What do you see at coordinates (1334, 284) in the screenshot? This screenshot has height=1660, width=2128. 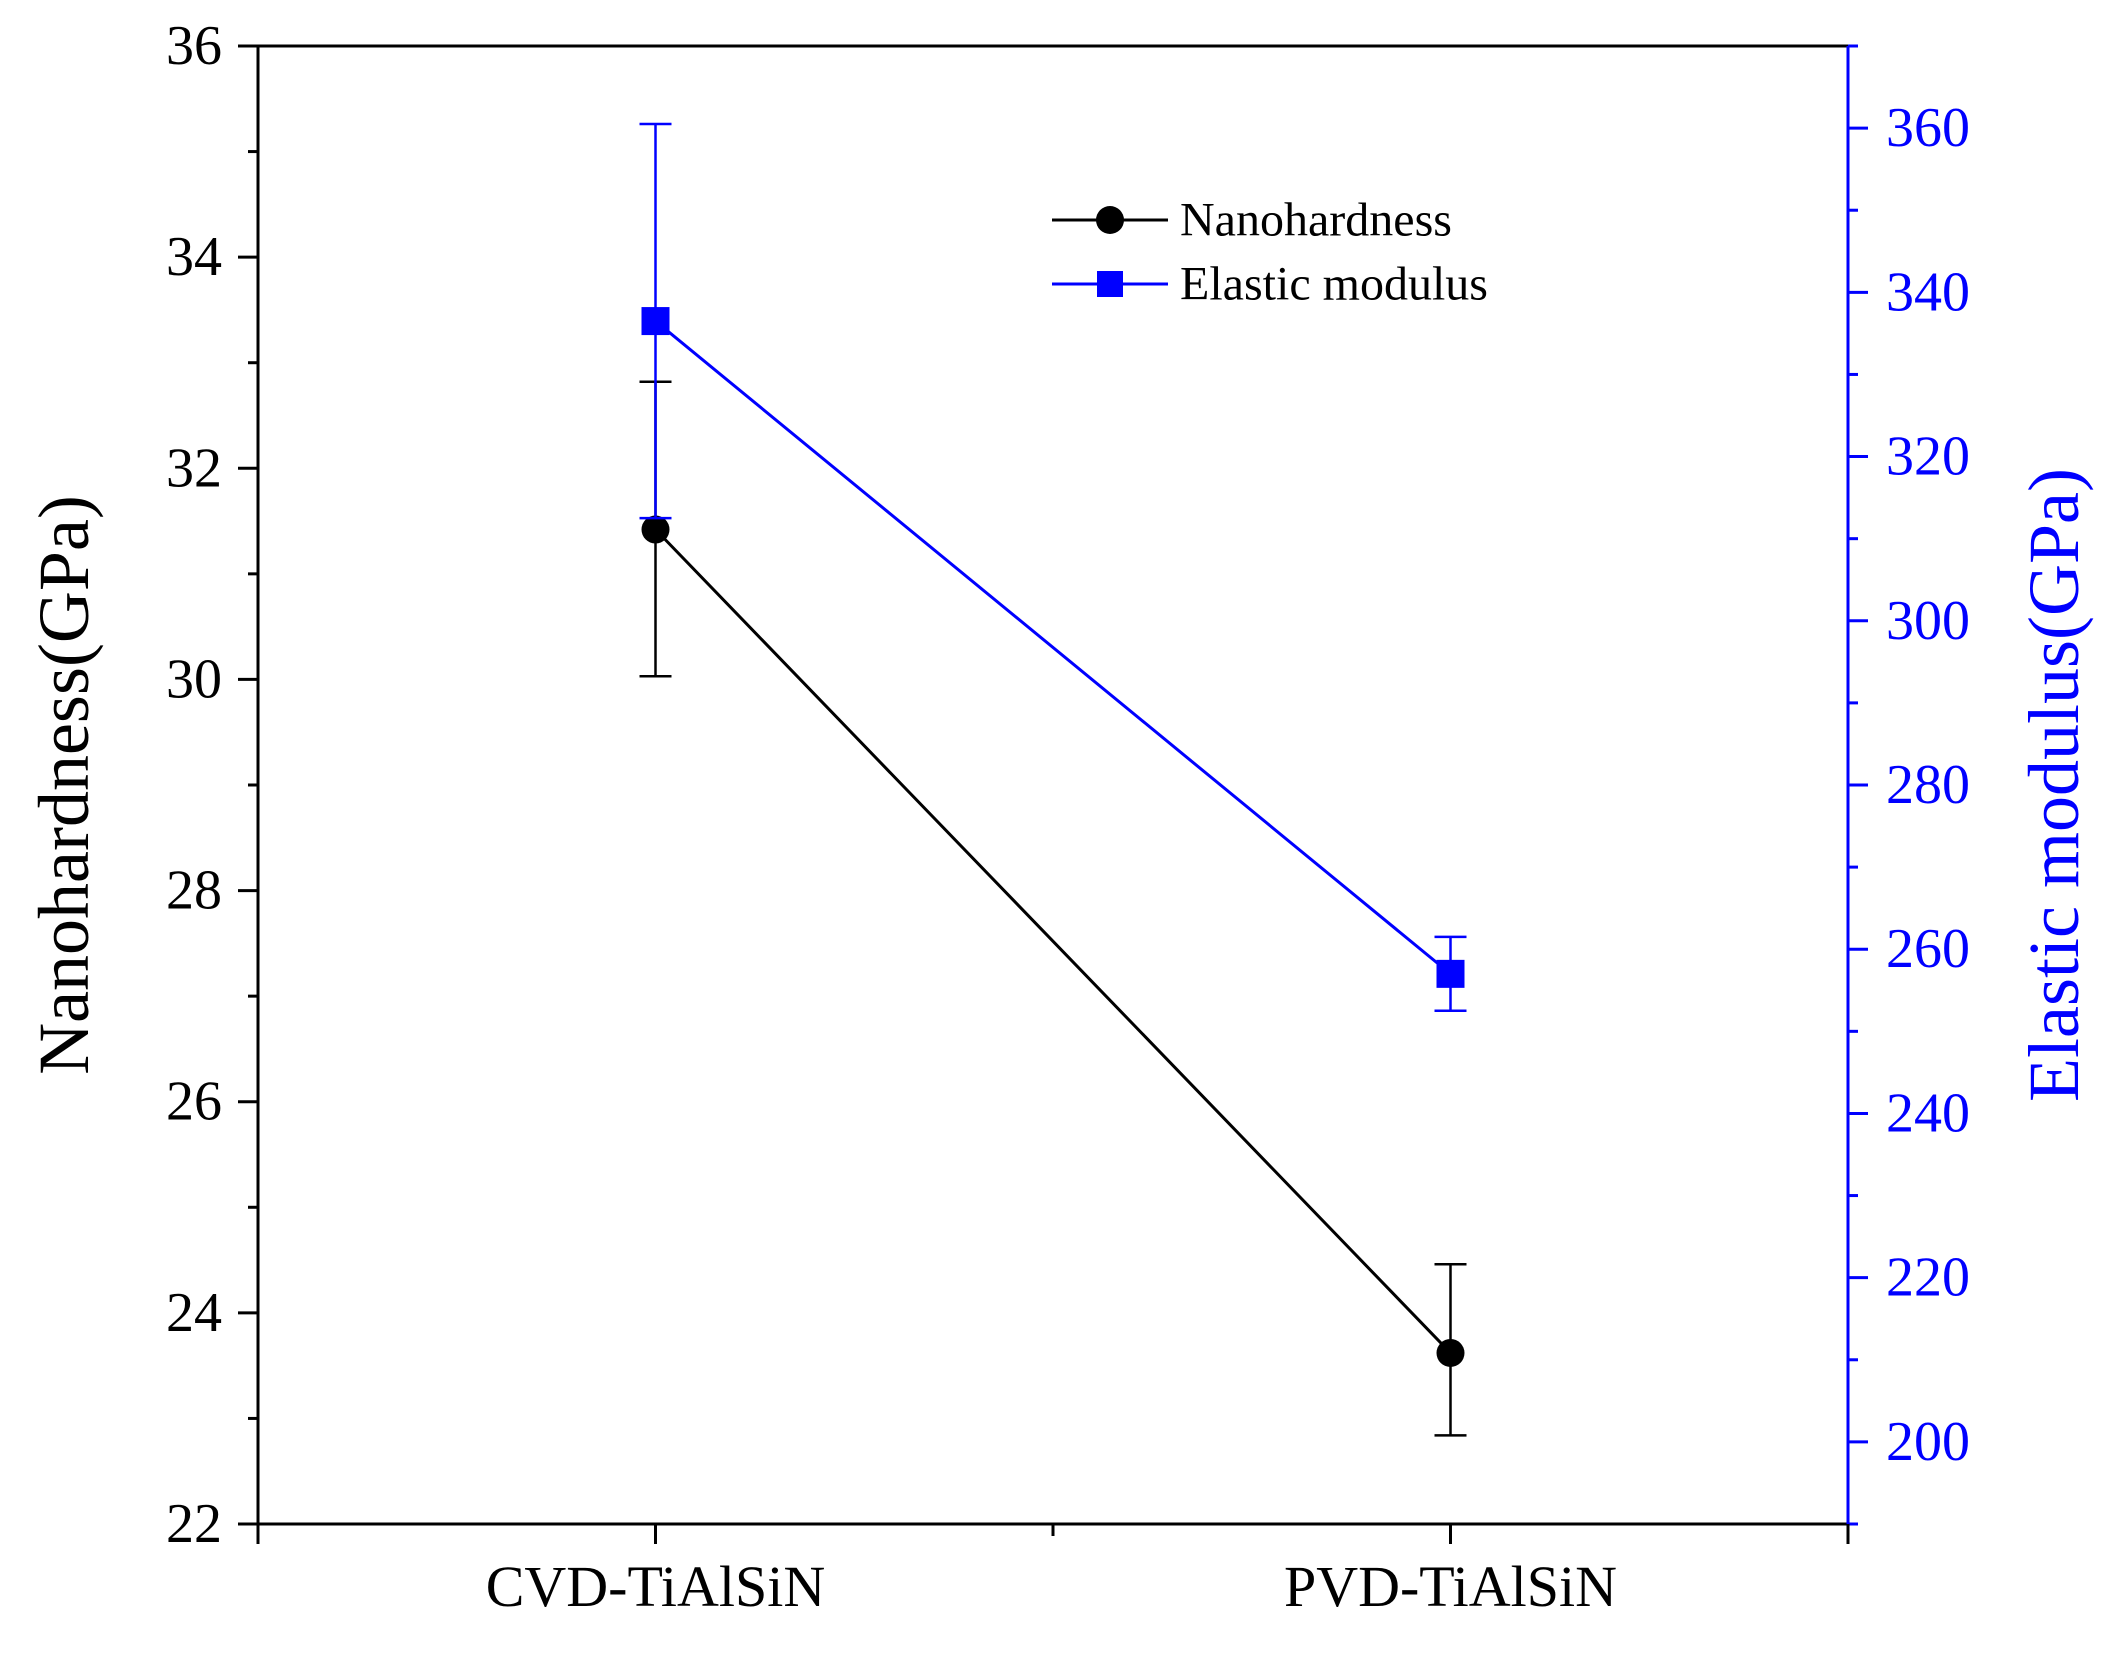 I see `legend-label: Elastic modulus` at bounding box center [1334, 284].